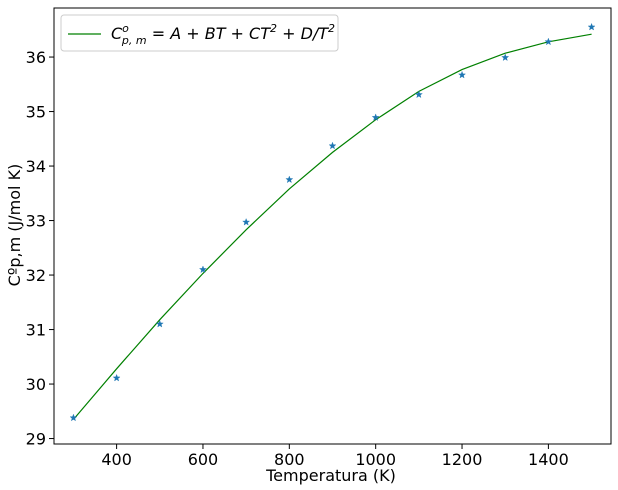  What do you see at coordinates (375, 459) in the screenshot?
I see `x-tick-label: 1000` at bounding box center [375, 459].